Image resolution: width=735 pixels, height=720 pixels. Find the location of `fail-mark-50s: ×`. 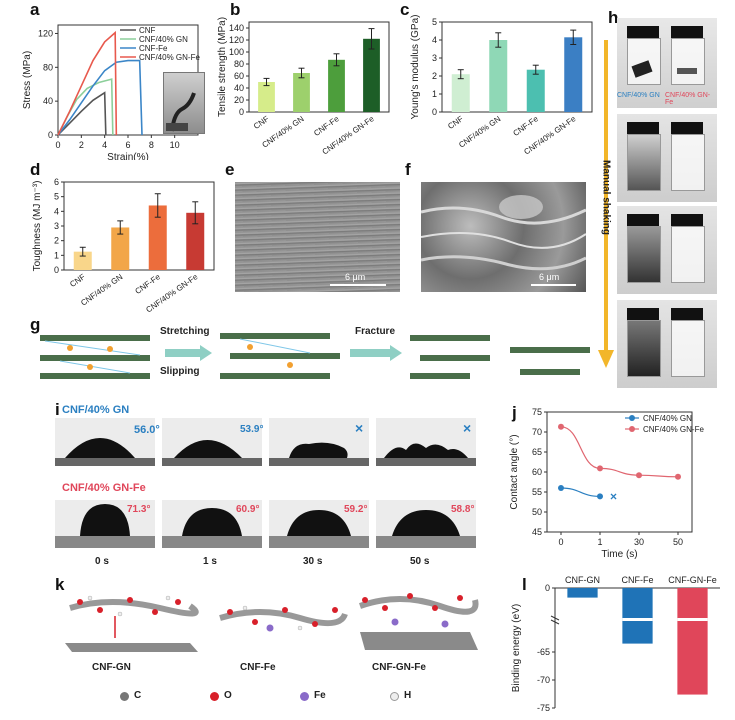

fail-mark-50s: × is located at coordinates (467, 428).